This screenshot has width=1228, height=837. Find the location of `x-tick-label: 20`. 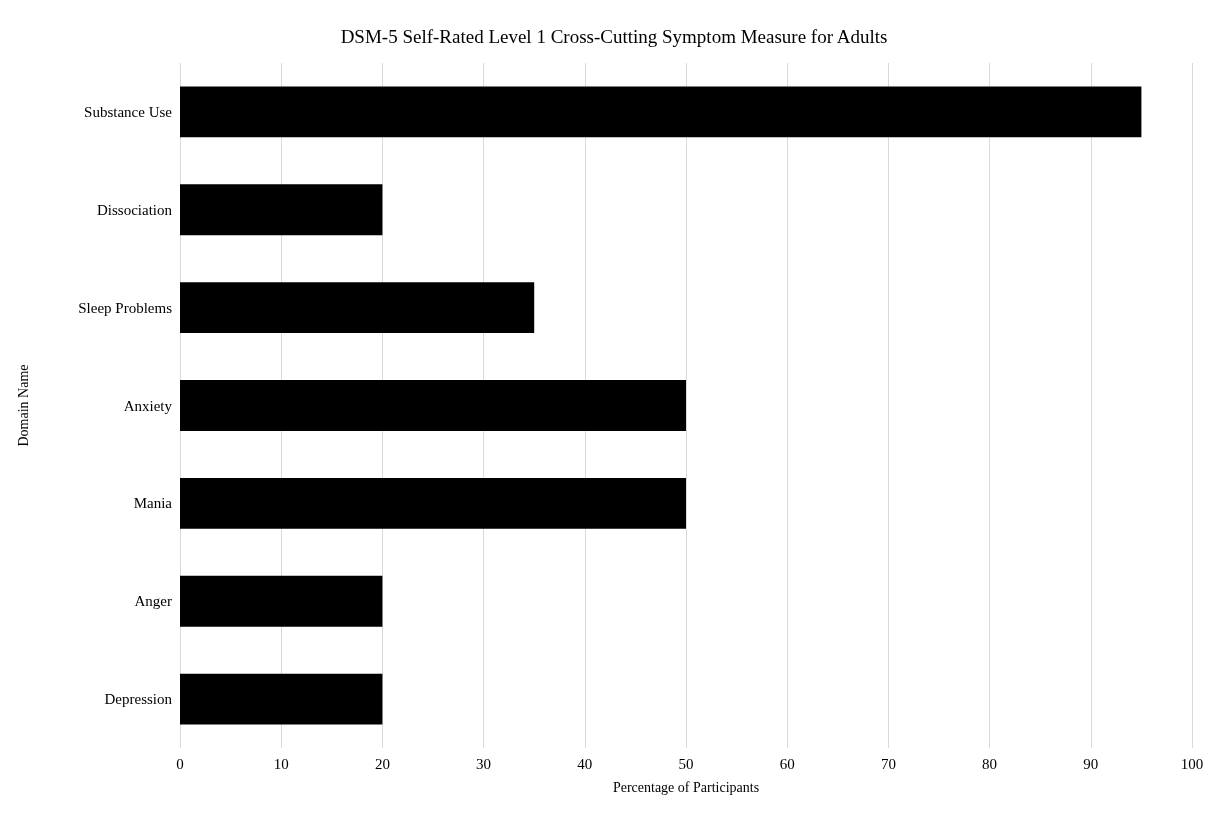

x-tick-label: 20 is located at coordinates (382, 763).